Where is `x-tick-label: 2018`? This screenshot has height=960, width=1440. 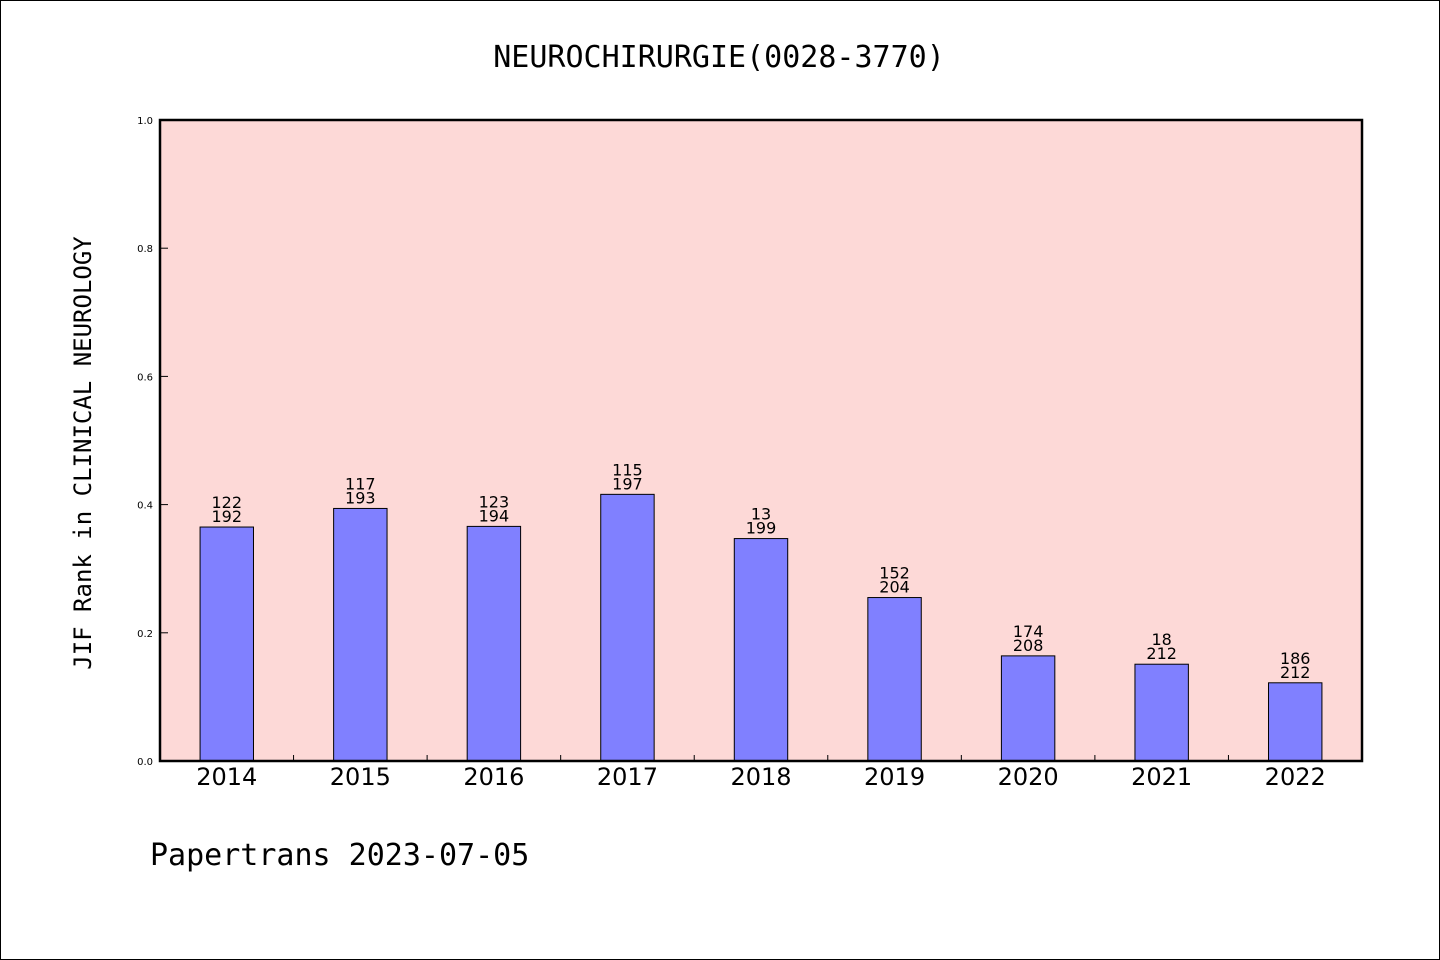
x-tick-label: 2018 is located at coordinates (760, 777).